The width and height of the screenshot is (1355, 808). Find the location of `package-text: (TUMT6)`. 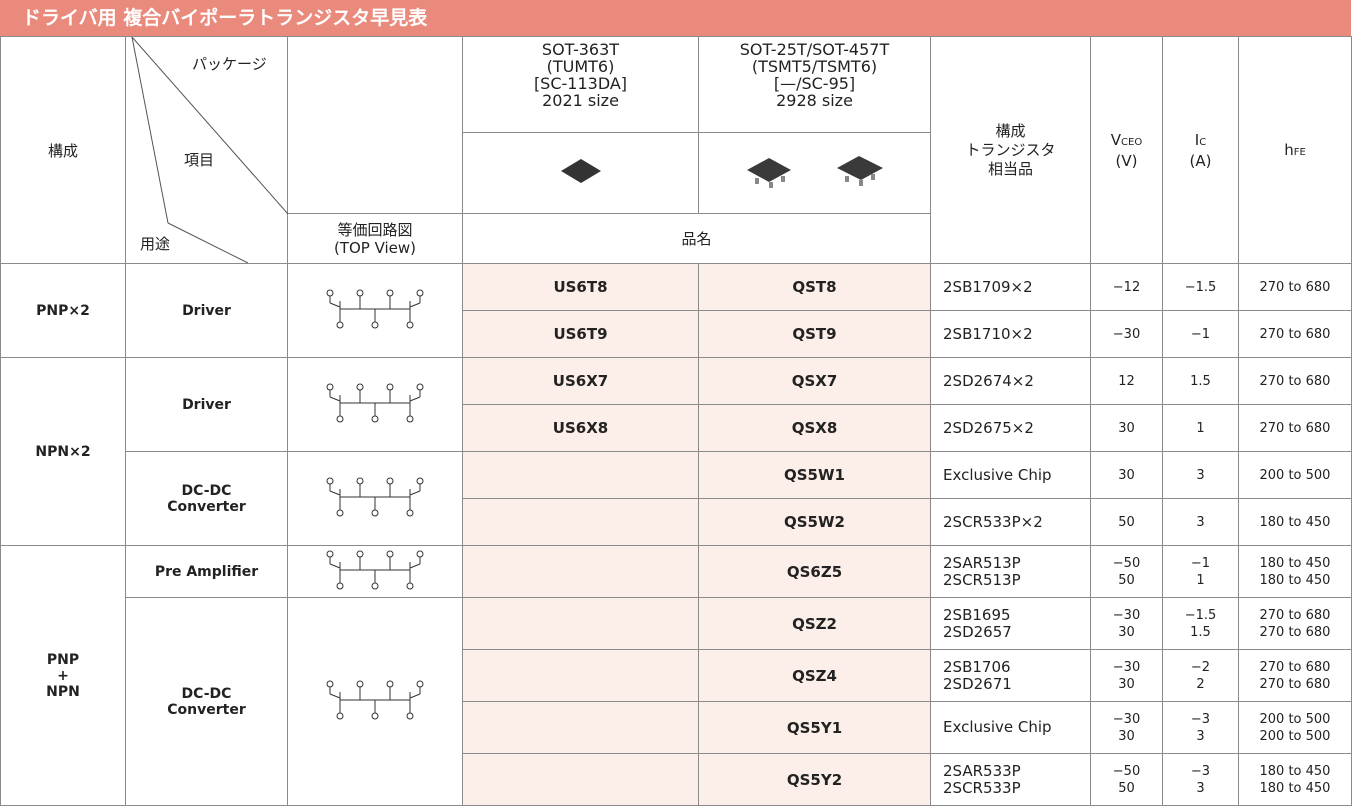

package-text: (TUMT6) is located at coordinates (580, 66).